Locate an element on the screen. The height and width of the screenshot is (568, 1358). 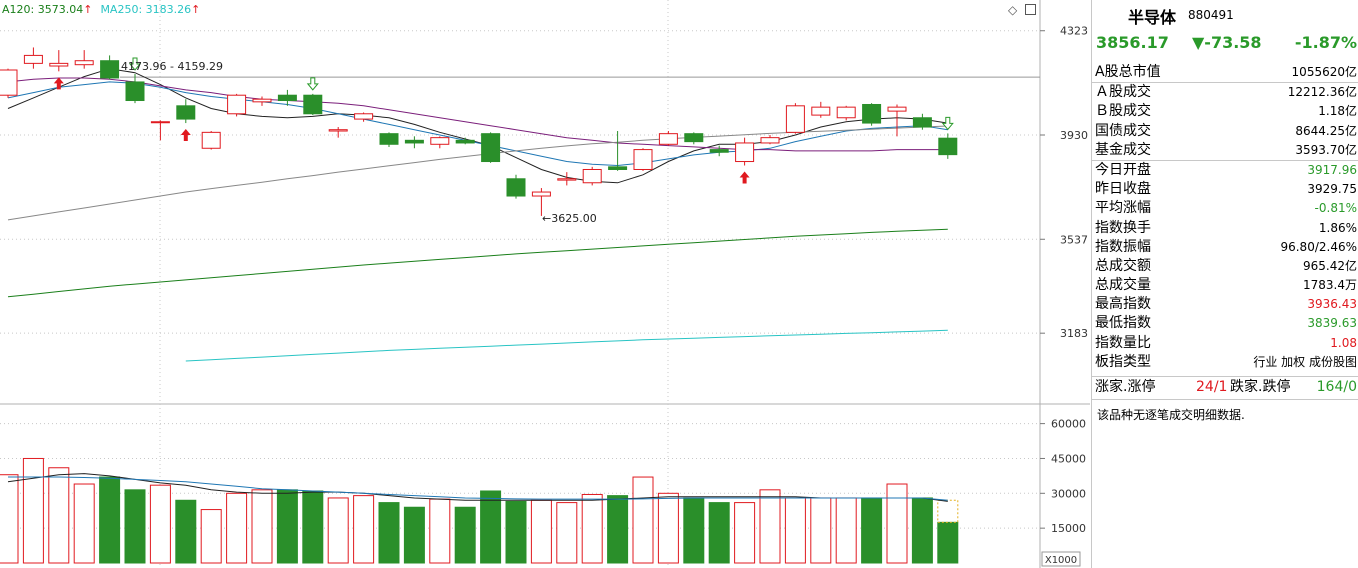
stats-row: A股总市值 1055620亿 is located at coordinates (1225, 73).